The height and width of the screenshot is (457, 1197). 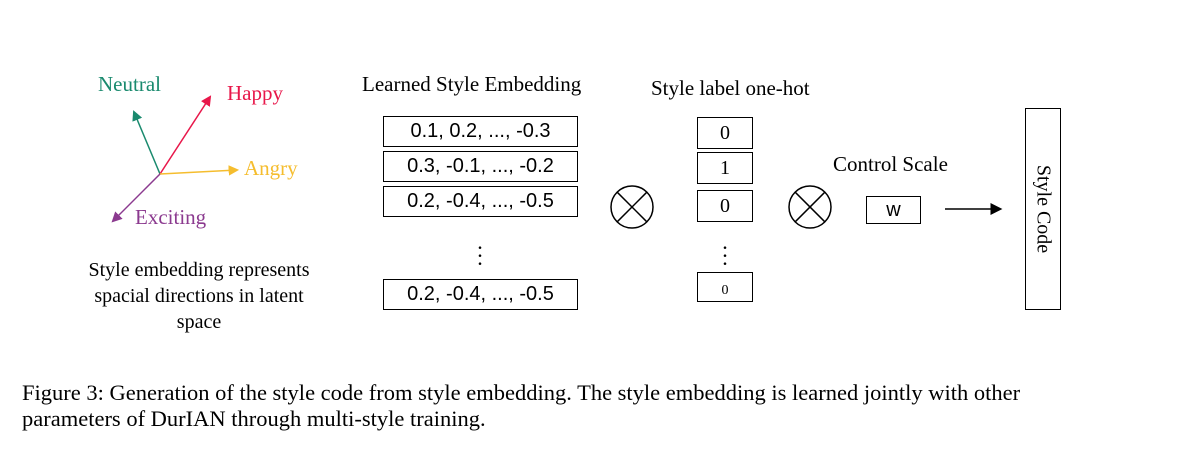 I want to click on neutral-label: Neutral, so click(x=129, y=84).